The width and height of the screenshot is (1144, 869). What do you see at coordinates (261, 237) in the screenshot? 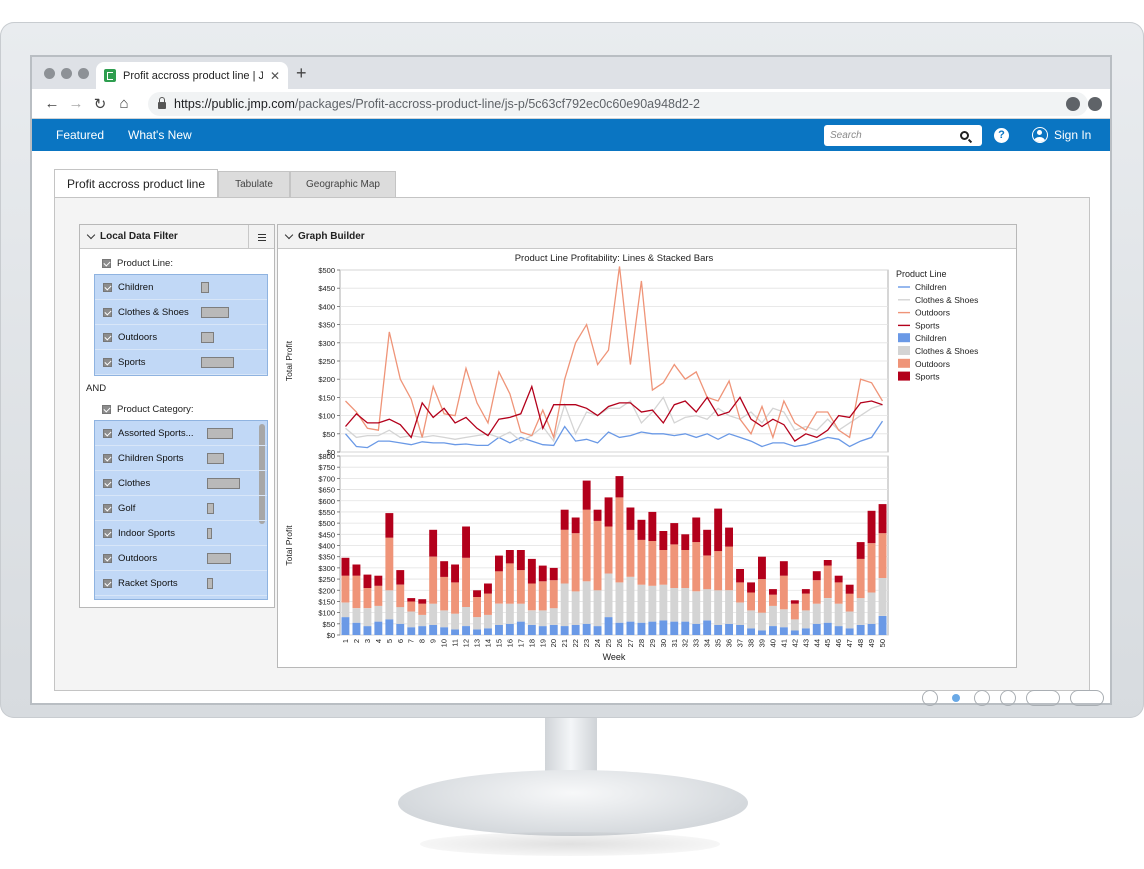
I see `hamburger-menu-icon` at bounding box center [261, 237].